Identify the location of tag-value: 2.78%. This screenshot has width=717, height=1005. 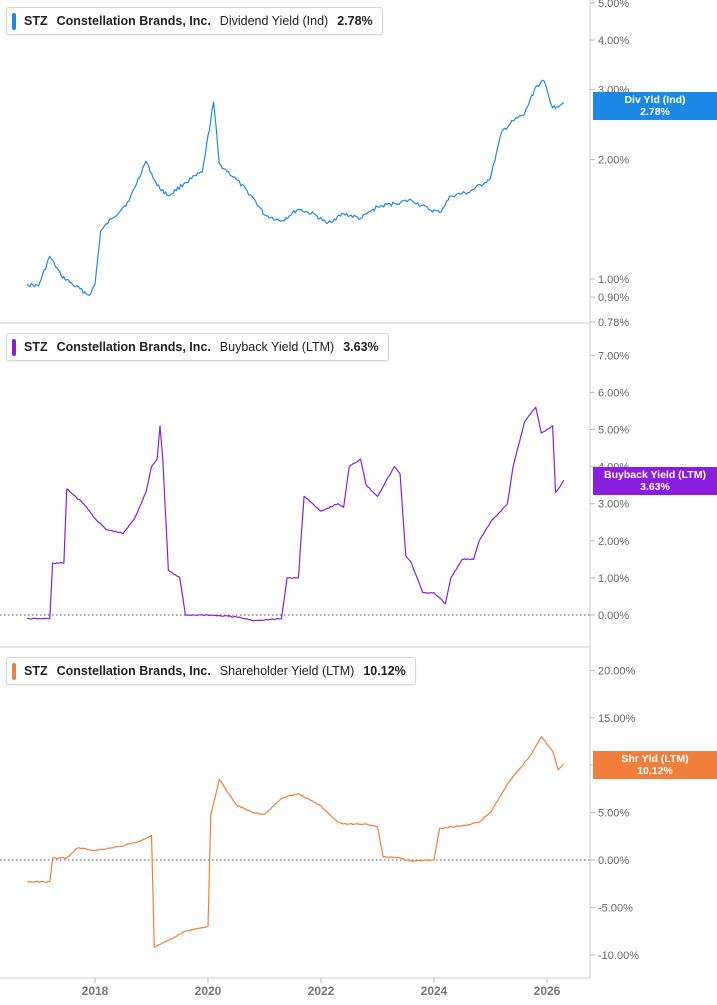
(655, 112).